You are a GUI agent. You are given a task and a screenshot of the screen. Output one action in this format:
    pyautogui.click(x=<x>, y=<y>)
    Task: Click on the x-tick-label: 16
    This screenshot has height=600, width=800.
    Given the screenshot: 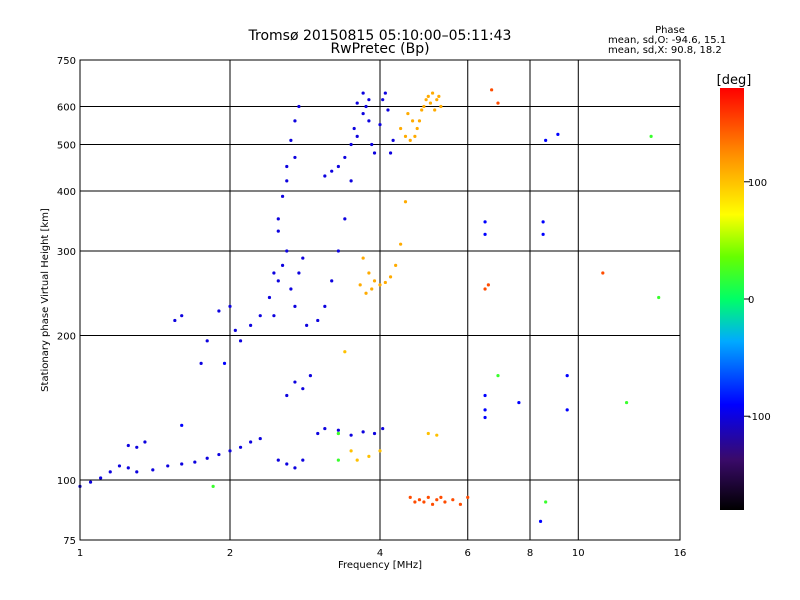 What is the action you would take?
    pyautogui.click(x=680, y=553)
    